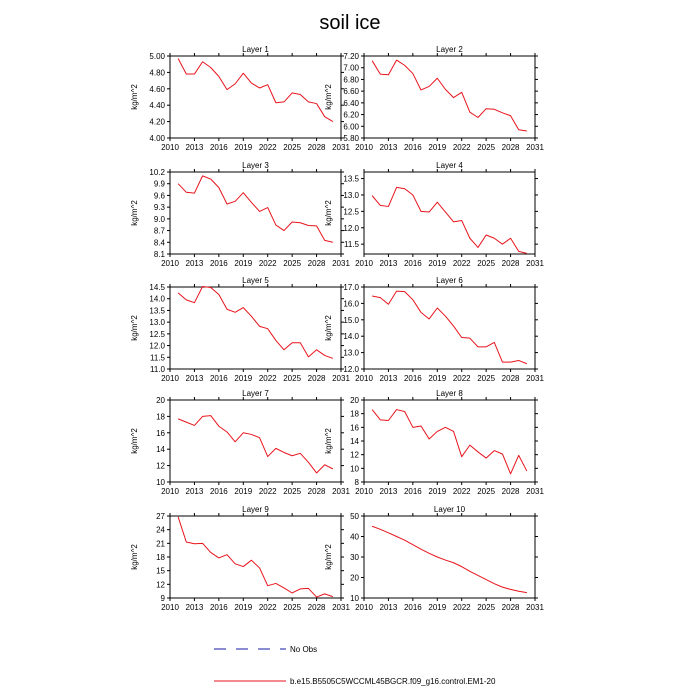 The width and height of the screenshot is (700, 700). Describe the element at coordinates (157, 138) in the screenshot. I see `y-tick-label: 4.00` at that location.